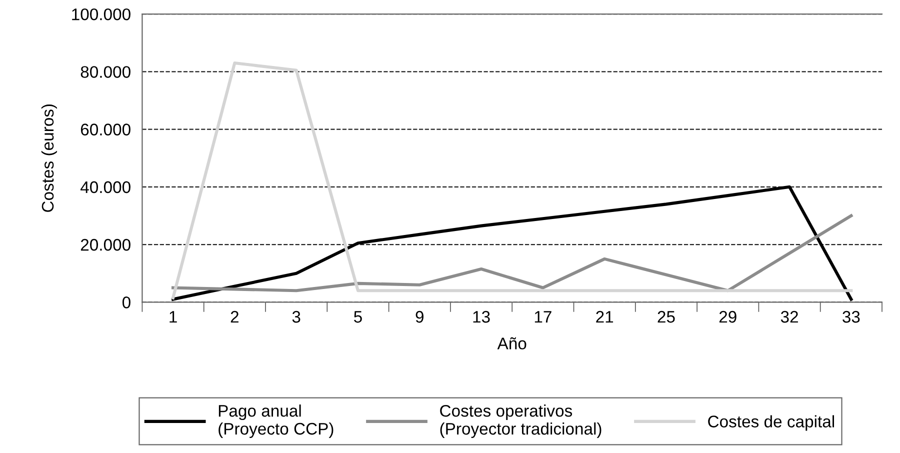 This screenshot has height=453, width=900. Describe the element at coordinates (666, 316) in the screenshot. I see `x-tick-label: 25` at that location.